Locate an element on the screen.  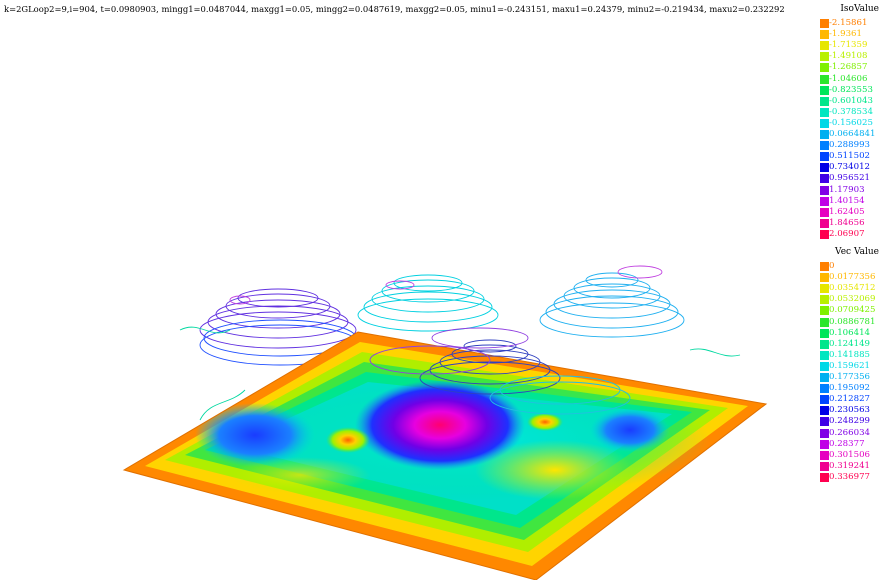
vec-legend-label: 0 is located at coordinates (832, 266).